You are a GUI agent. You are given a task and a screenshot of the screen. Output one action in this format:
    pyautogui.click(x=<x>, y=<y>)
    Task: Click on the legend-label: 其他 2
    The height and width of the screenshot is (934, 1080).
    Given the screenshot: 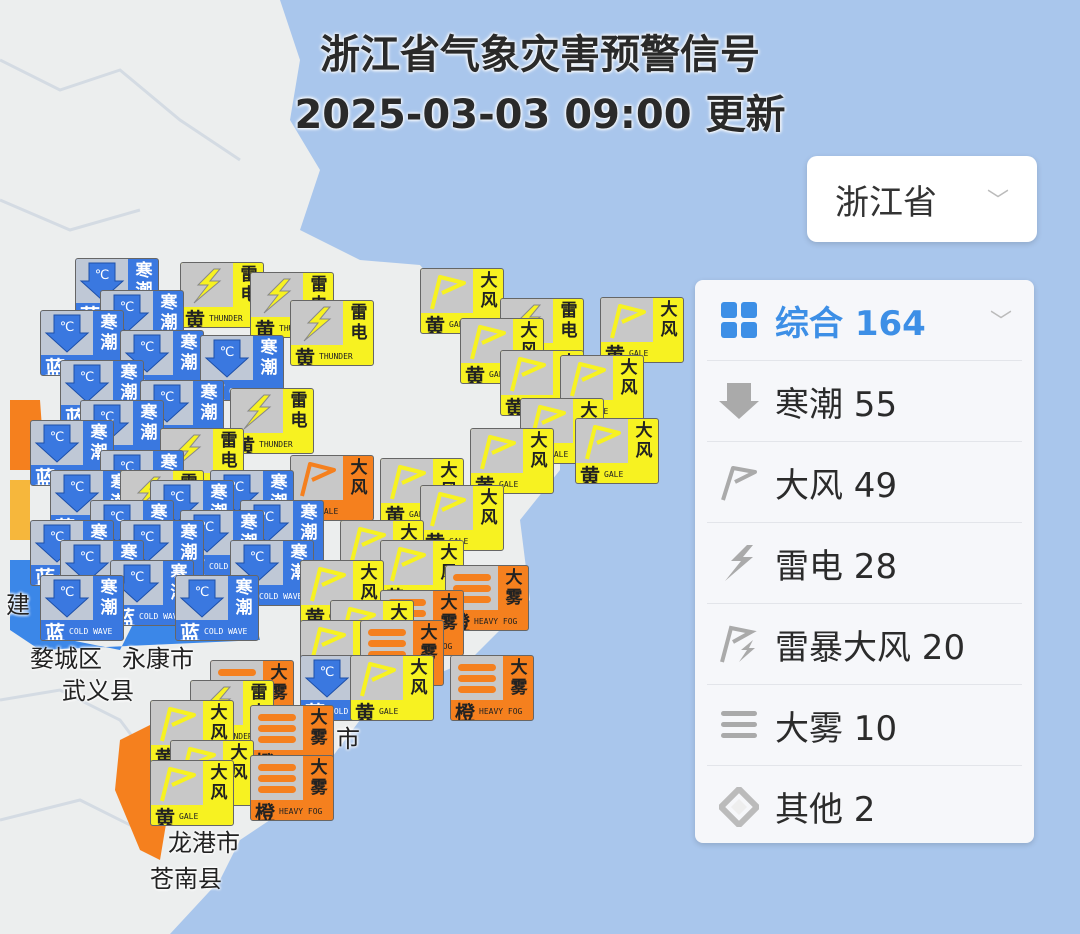 What is the action you would take?
    pyautogui.click(x=825, y=810)
    